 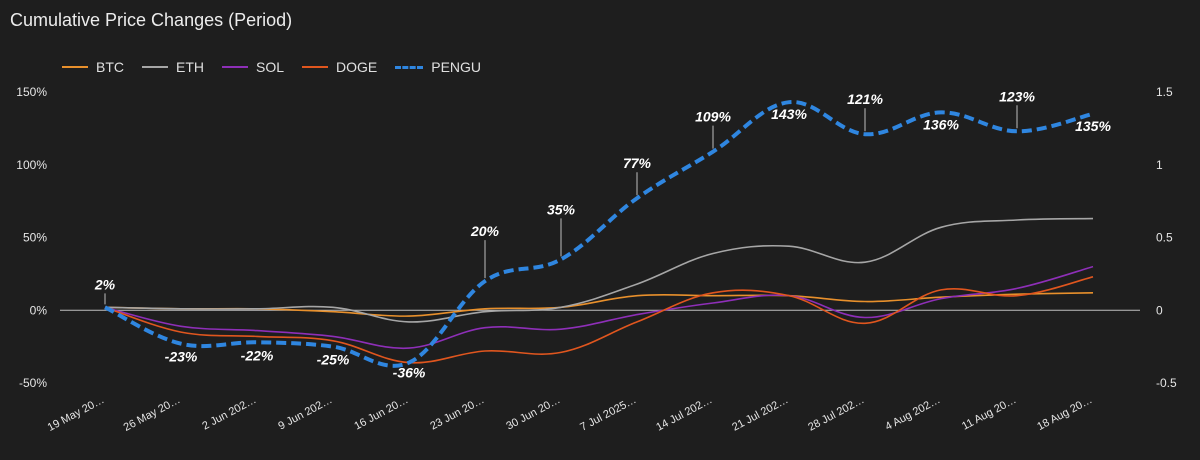 I want to click on data-label: 143%, so click(x=789, y=114).